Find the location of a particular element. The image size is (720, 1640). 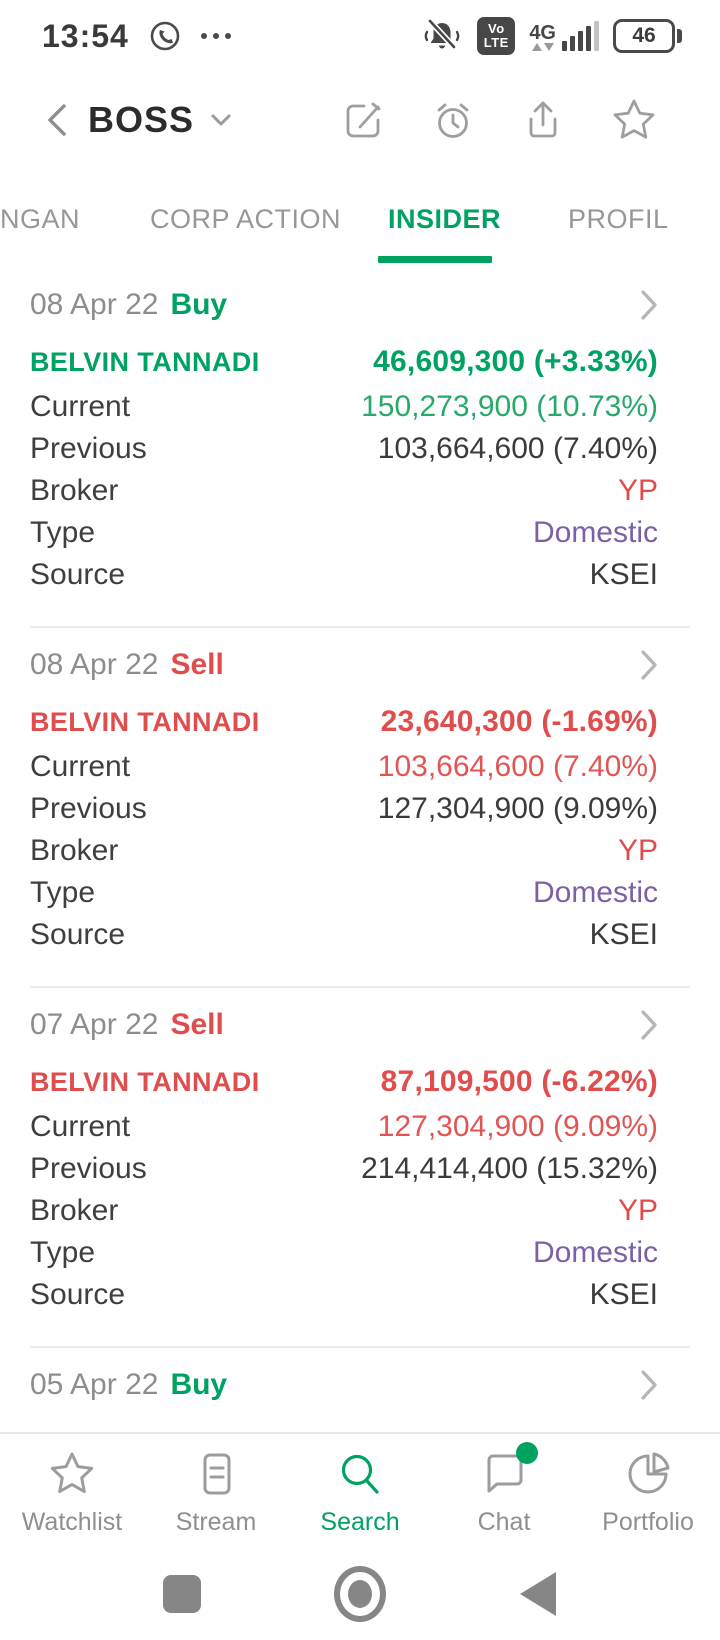

transaction-amount: 87,109,500 (-6.22%) is located at coordinates (519, 1081).